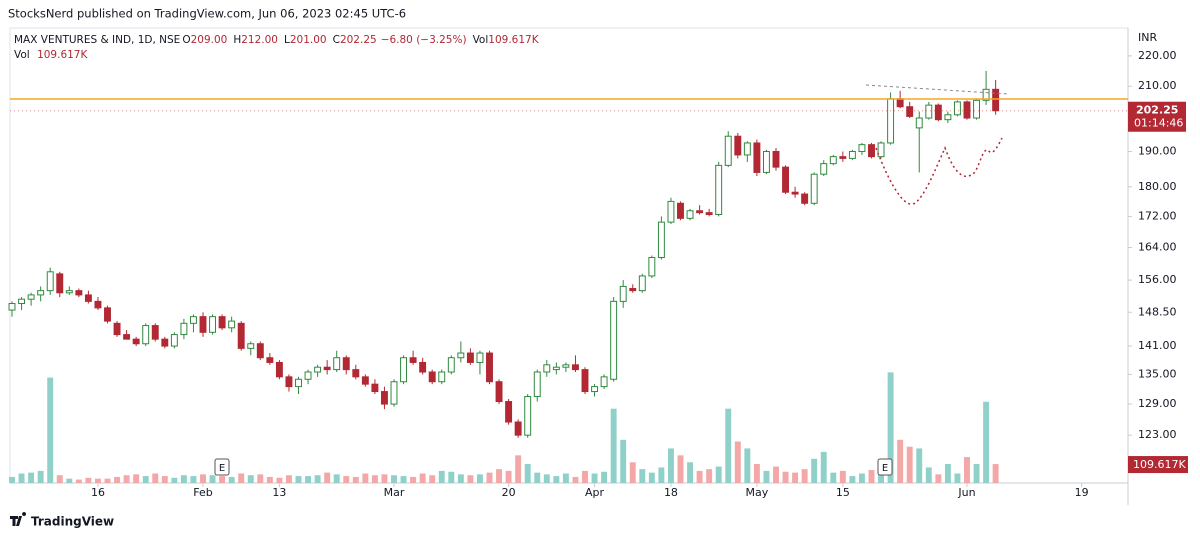 The image size is (1200, 538). I want to click on volume-value: 109.617K, so click(62, 55).